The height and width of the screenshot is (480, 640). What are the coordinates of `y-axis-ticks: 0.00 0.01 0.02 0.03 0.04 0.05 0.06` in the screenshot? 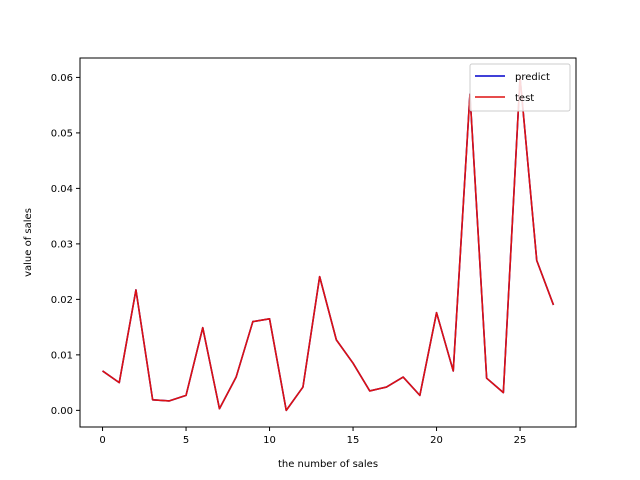 It's located at (65, 245).